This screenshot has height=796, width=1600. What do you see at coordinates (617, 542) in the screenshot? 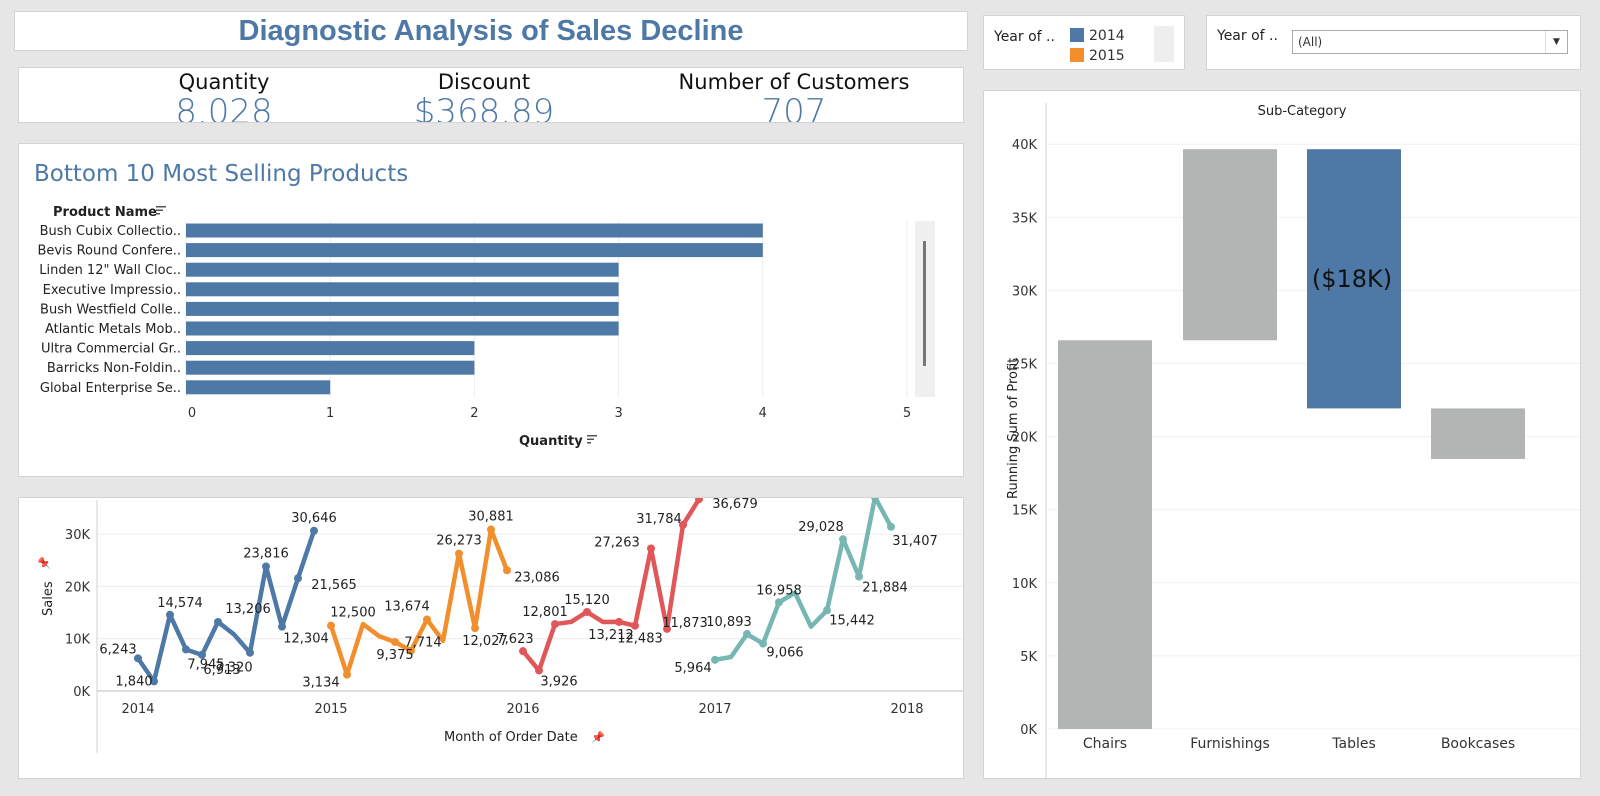
I see `line-data-label: 27,263` at bounding box center [617, 542].